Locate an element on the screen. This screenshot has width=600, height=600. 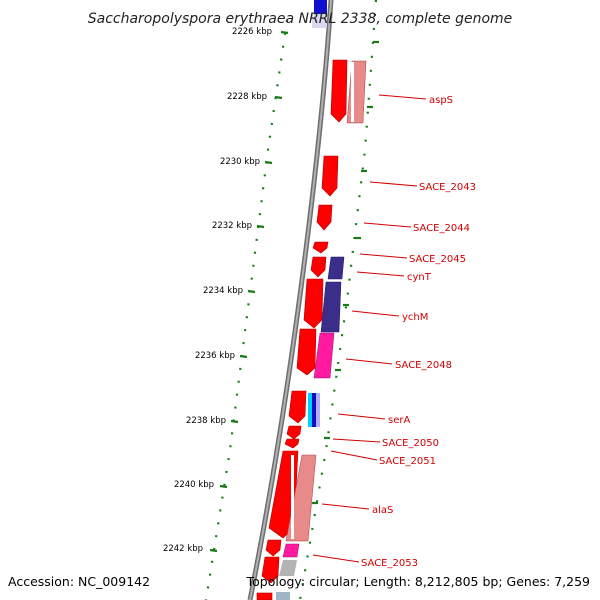
gene-label: SACE_2043 is located at coordinates (447, 187).